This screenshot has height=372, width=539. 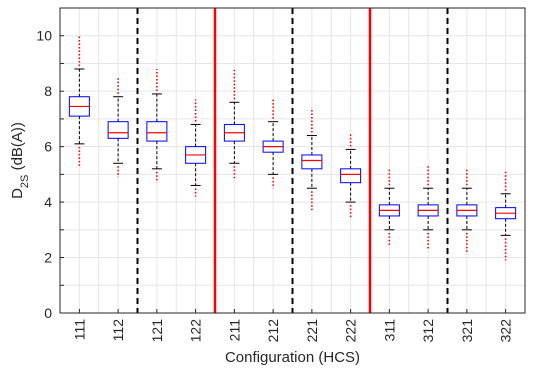 I want to click on x-tick-label: 212, so click(x=273, y=331).